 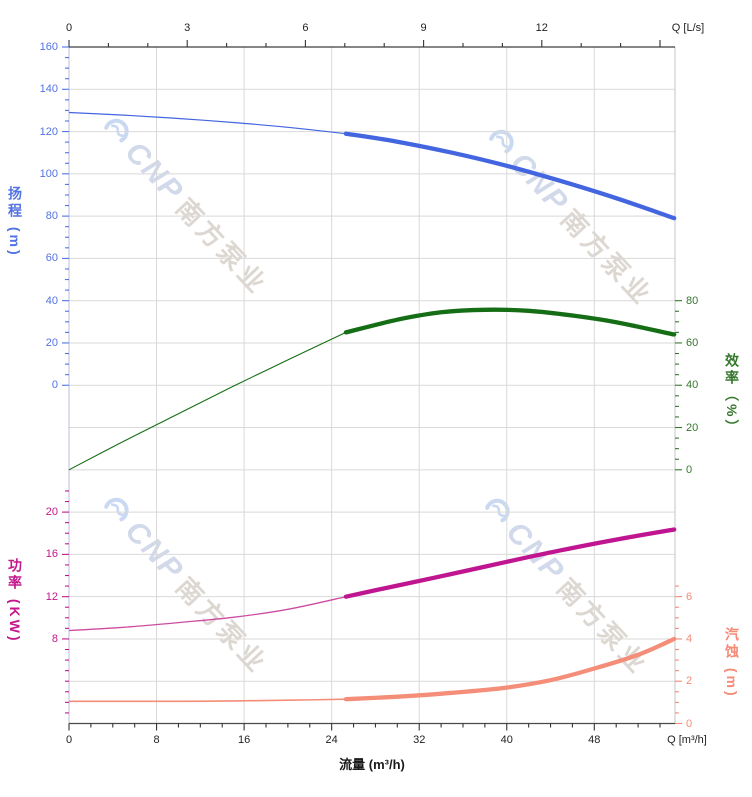 I want to click on power-curve-thin, so click(x=207, y=614).